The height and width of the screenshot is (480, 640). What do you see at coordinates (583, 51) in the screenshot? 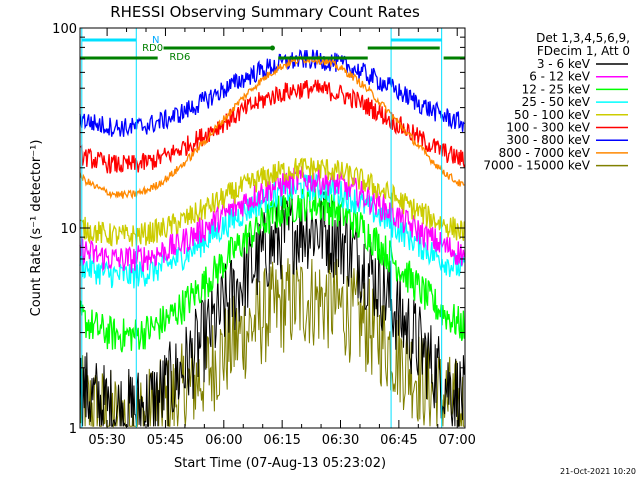
I see `legend-header-line-2: FDecim 1, Att 0` at bounding box center [583, 51].